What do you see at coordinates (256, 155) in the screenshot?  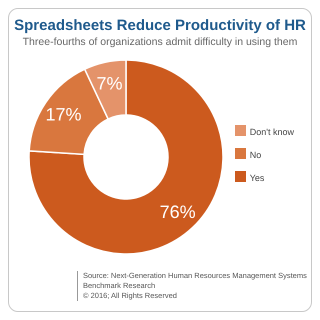 I see `legend-label: No` at bounding box center [256, 155].